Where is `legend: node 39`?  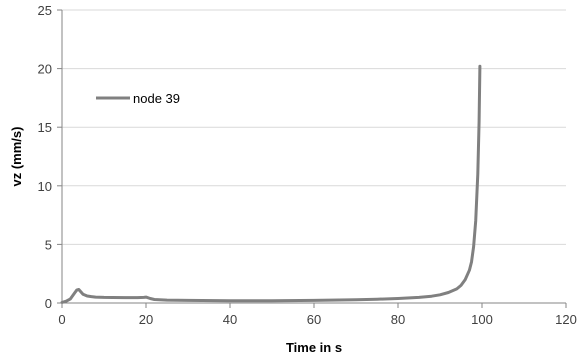 legend: node 39 is located at coordinates (138, 98).